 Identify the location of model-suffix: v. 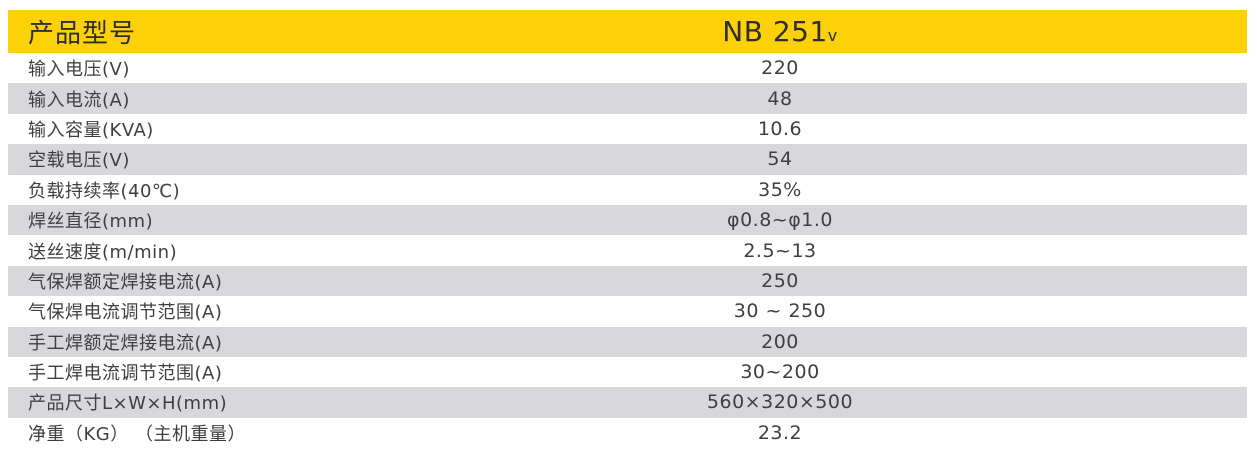
(832, 35).